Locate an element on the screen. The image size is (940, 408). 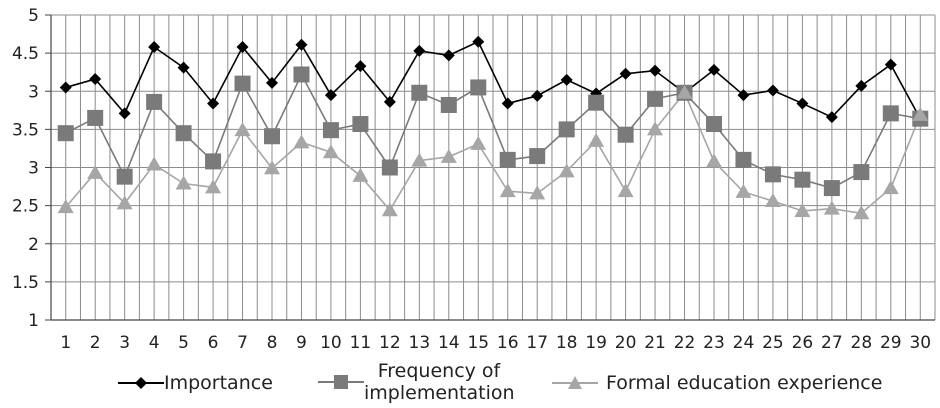
x-tick-label: 11 is located at coordinates (361, 343).